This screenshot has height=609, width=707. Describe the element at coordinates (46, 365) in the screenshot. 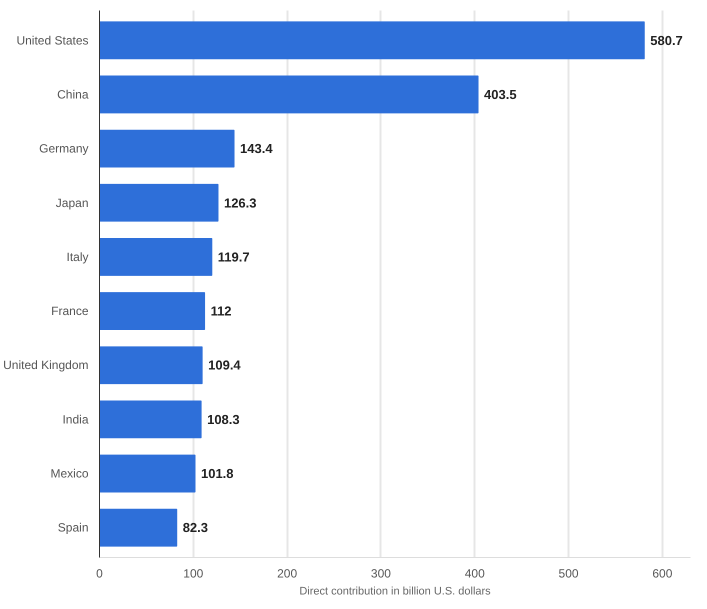

I see `y-tick-label: United Kingdom` at that location.